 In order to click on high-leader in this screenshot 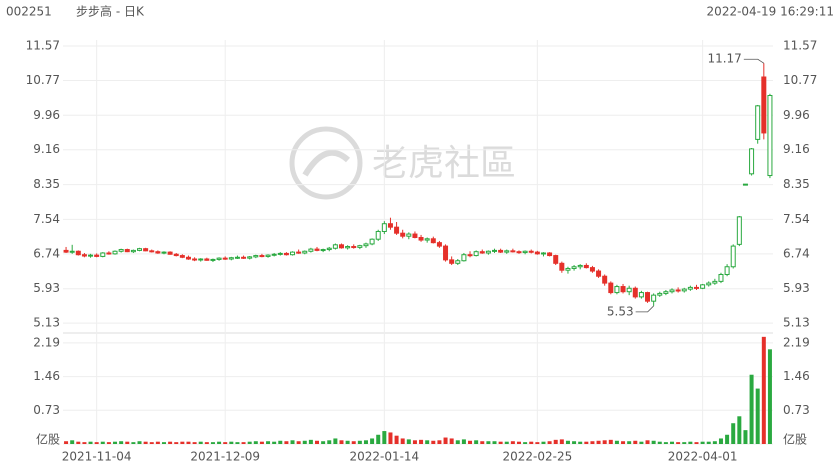, I will do `click(754, 61)`.